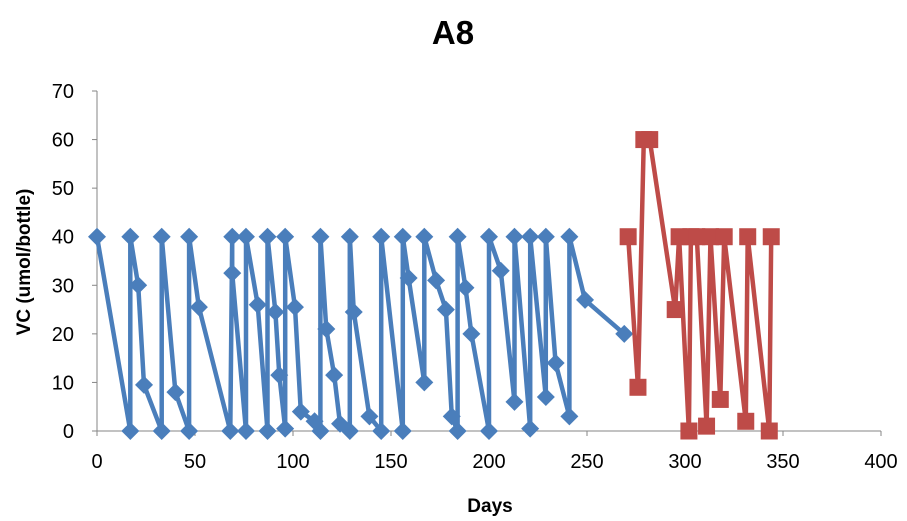 The image size is (907, 521). Describe the element at coordinates (63, 141) in the screenshot. I see `y-tick-label: 60` at that location.